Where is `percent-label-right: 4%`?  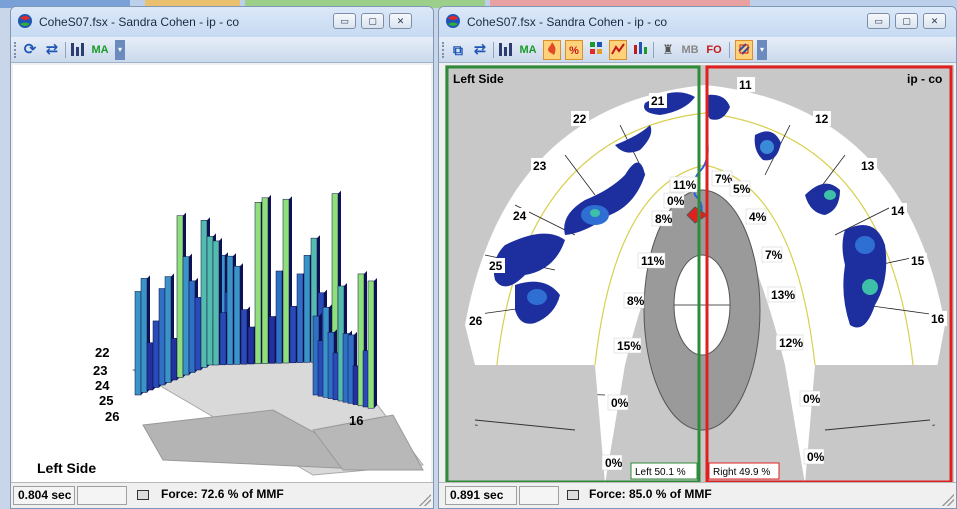
percent-label-right: 4% is located at coordinates (758, 217).